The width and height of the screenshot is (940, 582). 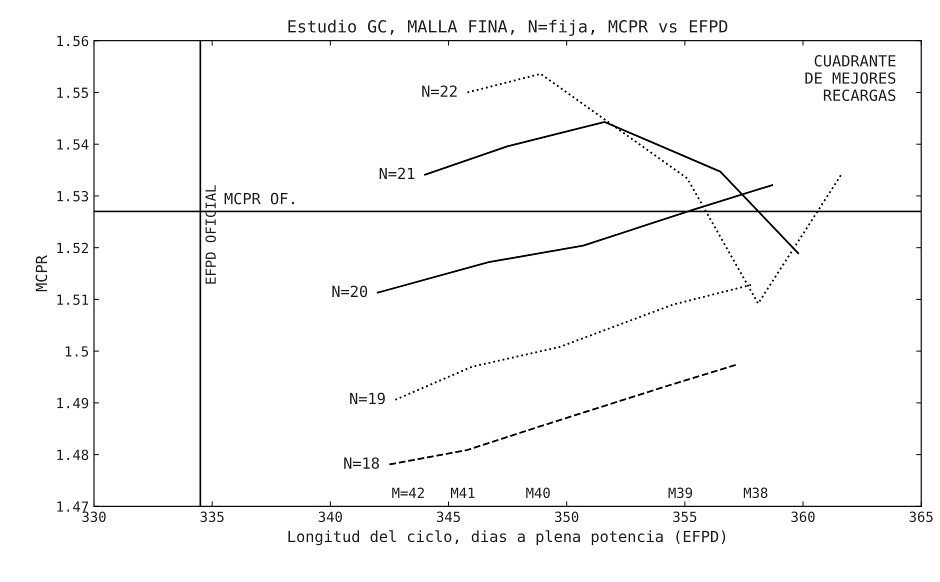 I want to click on x-axis-title: Longitud del ciclo, dias a plena potencia (EFPD), so click(x=507, y=538).